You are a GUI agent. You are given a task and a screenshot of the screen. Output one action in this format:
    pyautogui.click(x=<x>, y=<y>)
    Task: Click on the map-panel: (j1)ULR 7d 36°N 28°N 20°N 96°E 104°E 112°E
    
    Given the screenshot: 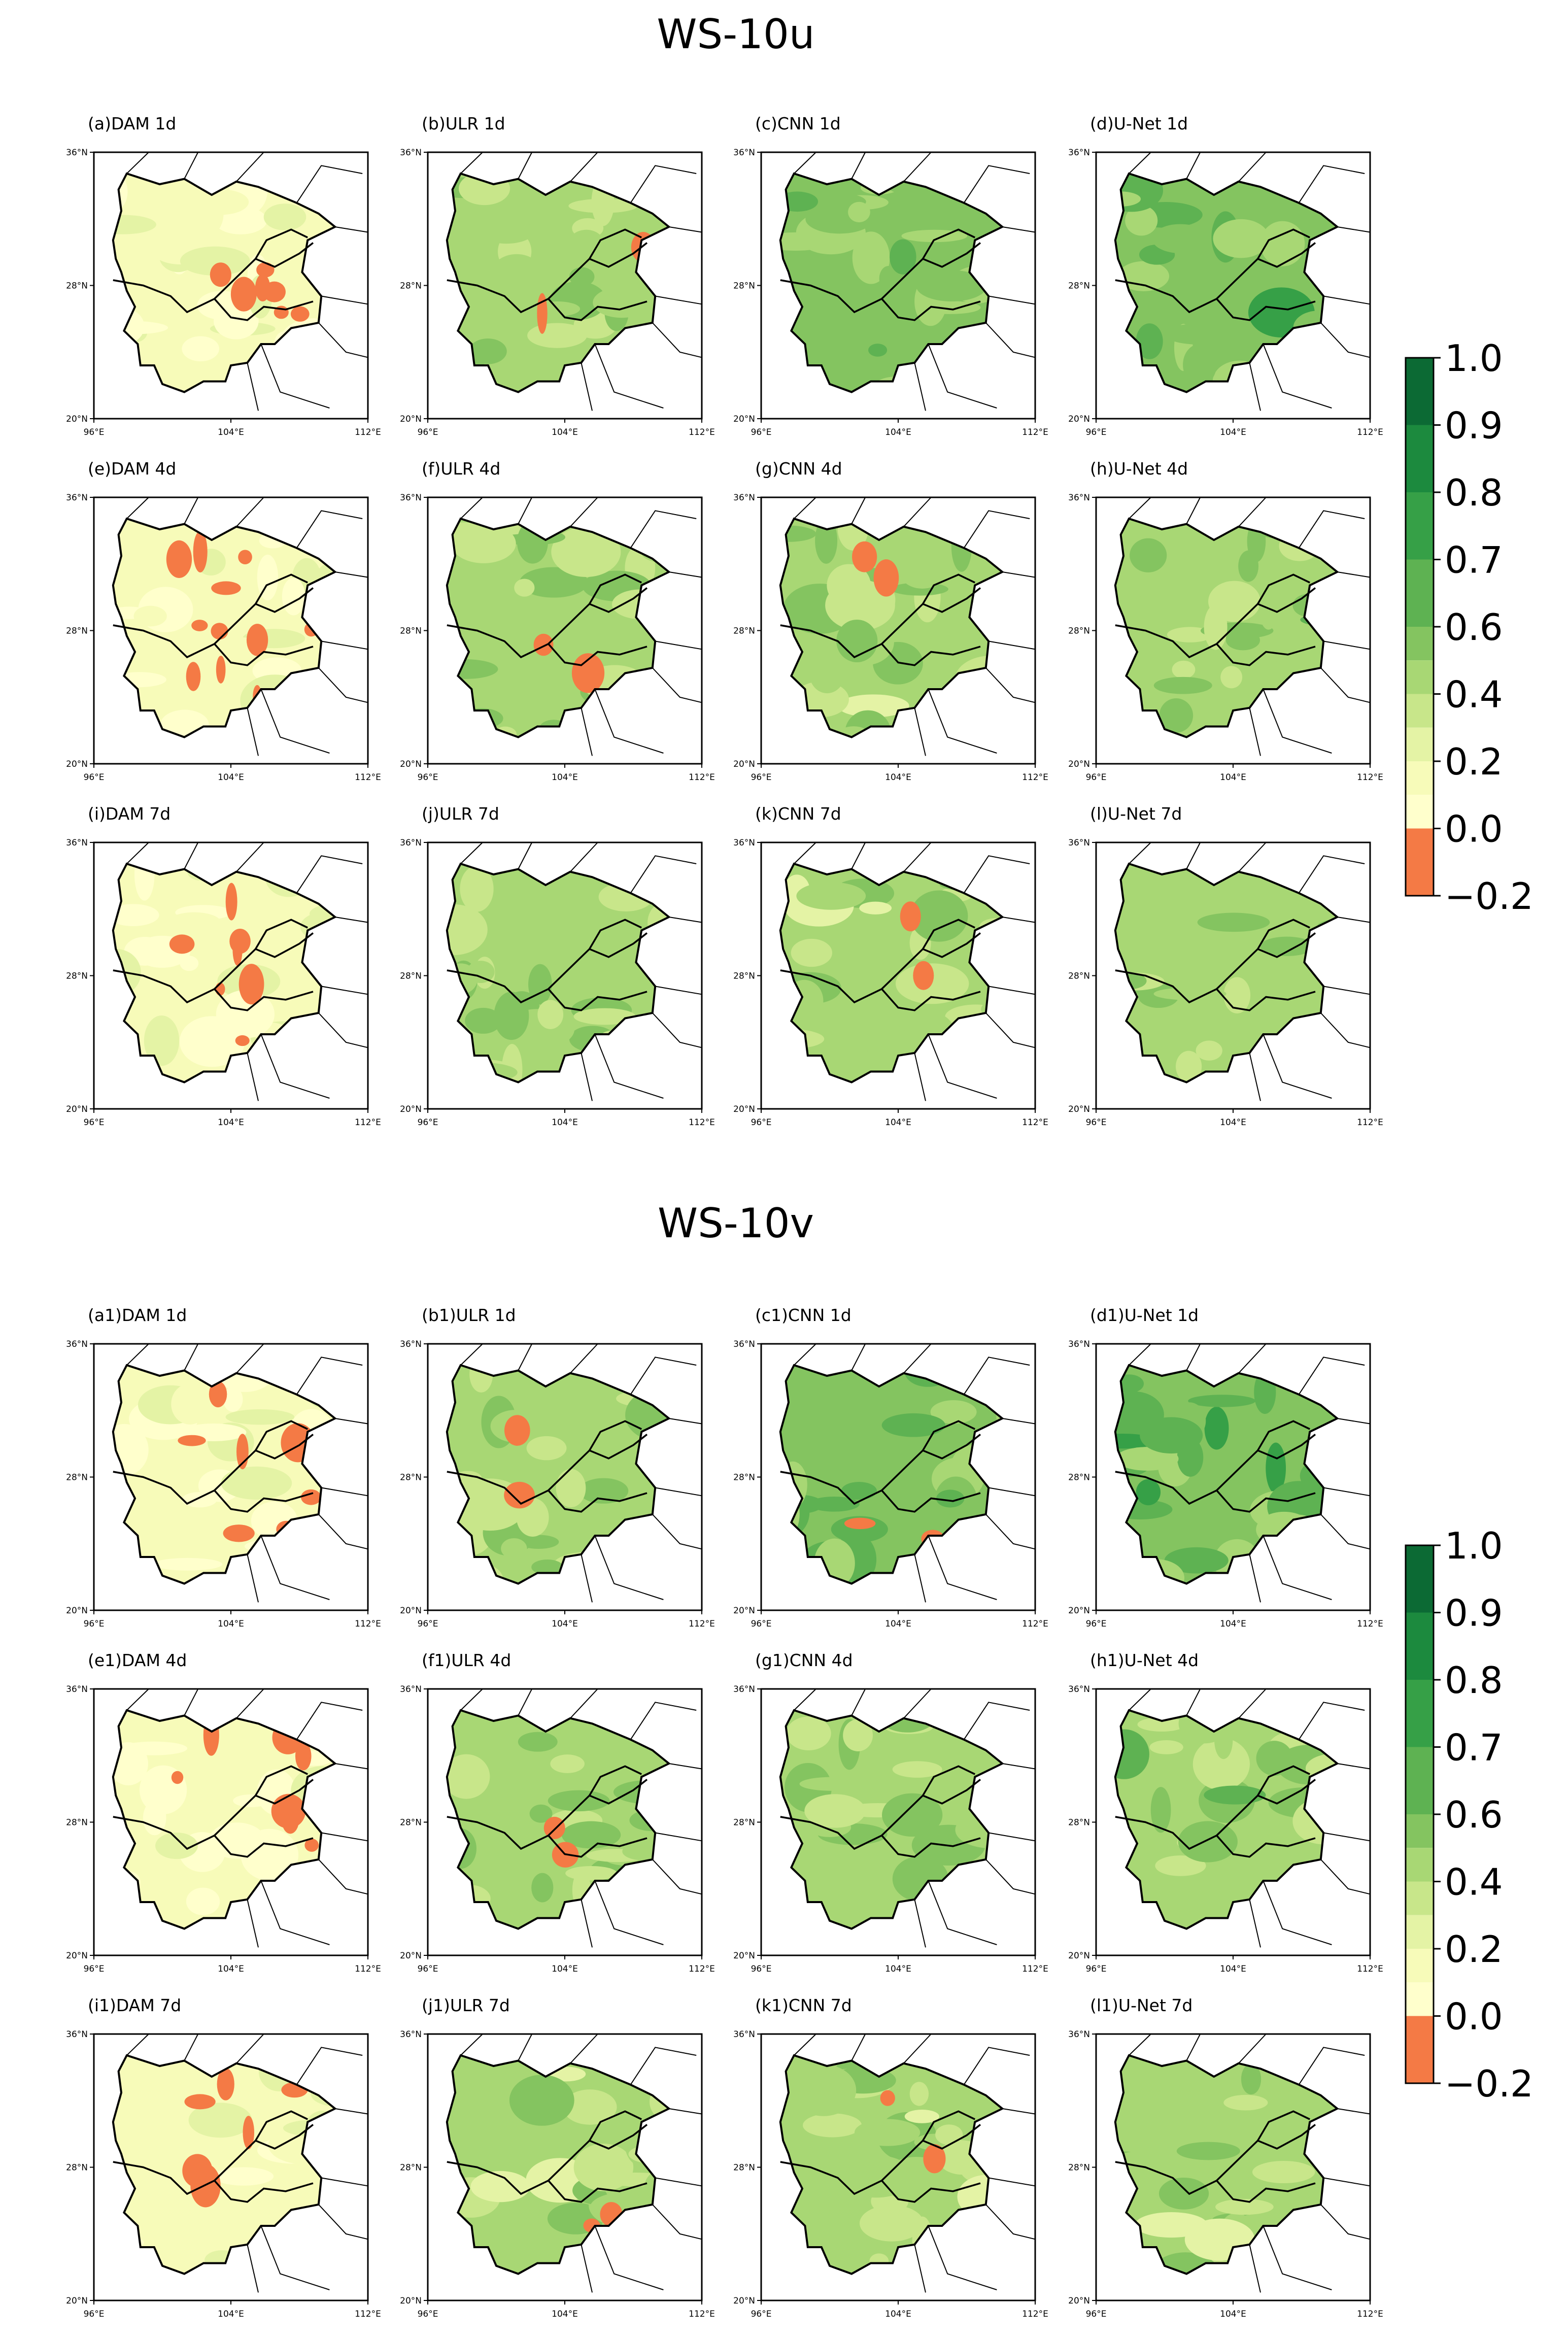 What is the action you would take?
    pyautogui.click(x=557, y=2157)
    